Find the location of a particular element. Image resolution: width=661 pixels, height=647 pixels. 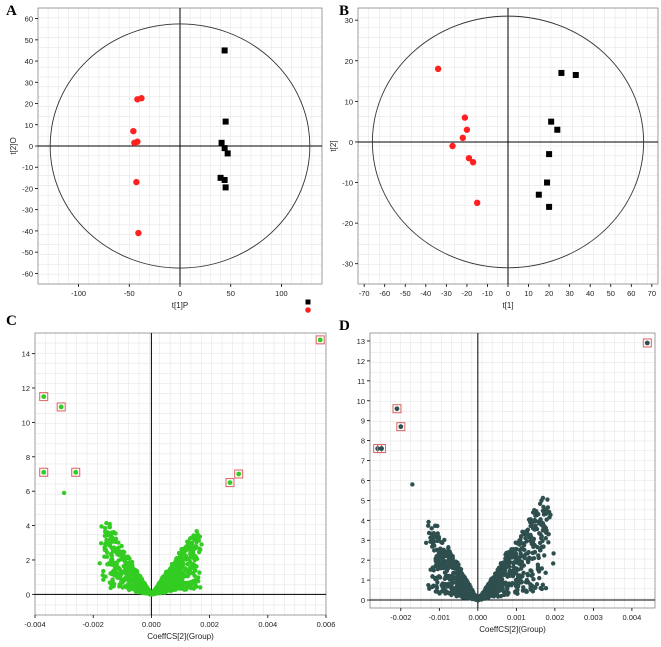

panel-letter-b: B is located at coordinates (344, 11).